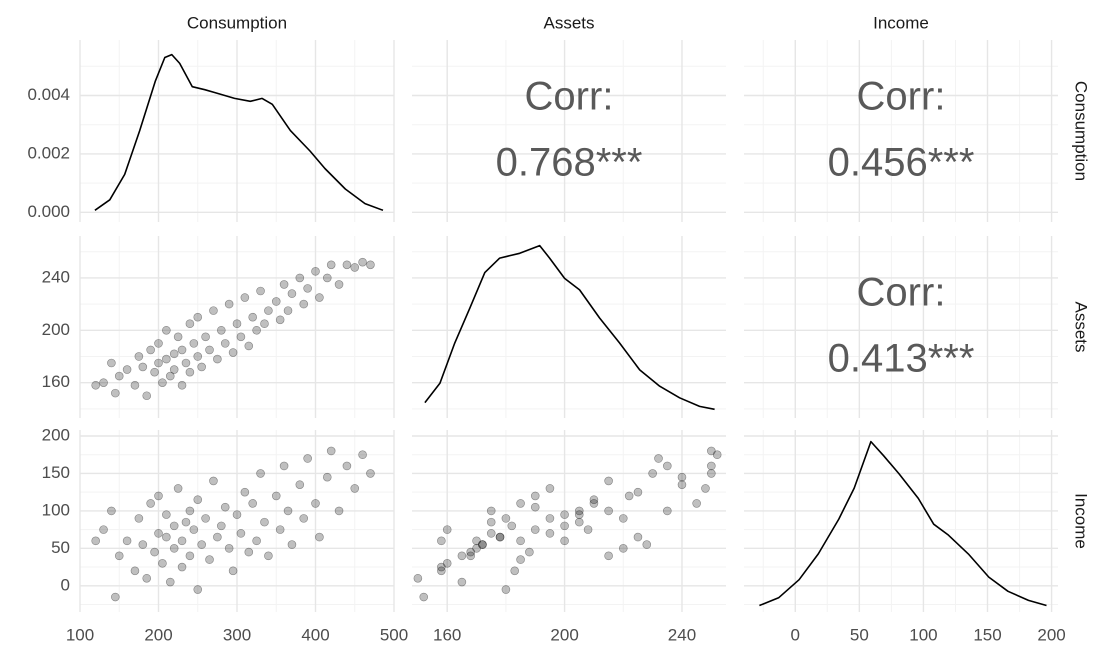 This screenshot has height=647, width=1096. What do you see at coordinates (1081, 521) in the screenshot?
I see `row-strip-label: Income` at bounding box center [1081, 521].